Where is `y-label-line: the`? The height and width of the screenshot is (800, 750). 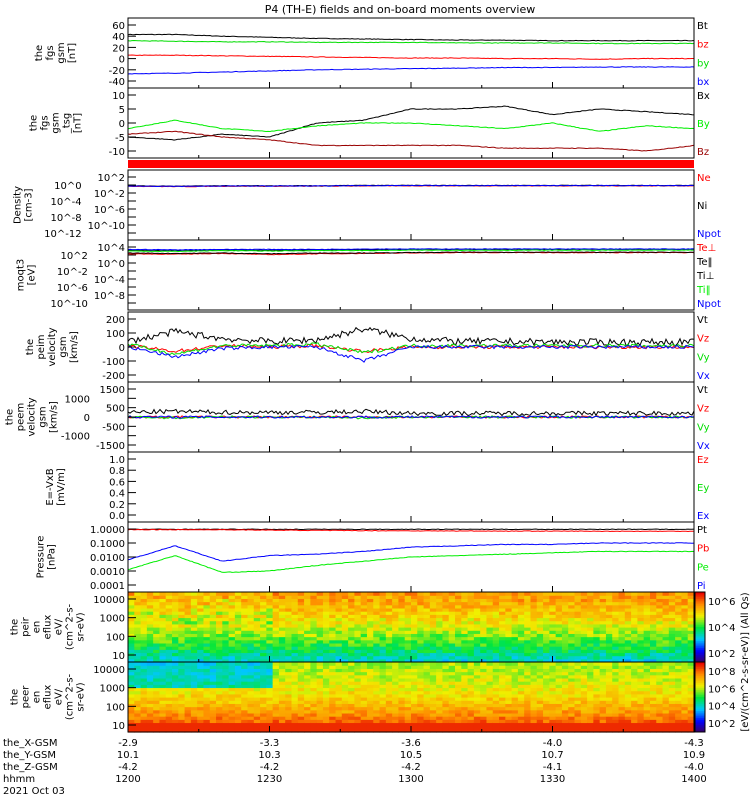
y-label-line: the is located at coordinates (15, 697).